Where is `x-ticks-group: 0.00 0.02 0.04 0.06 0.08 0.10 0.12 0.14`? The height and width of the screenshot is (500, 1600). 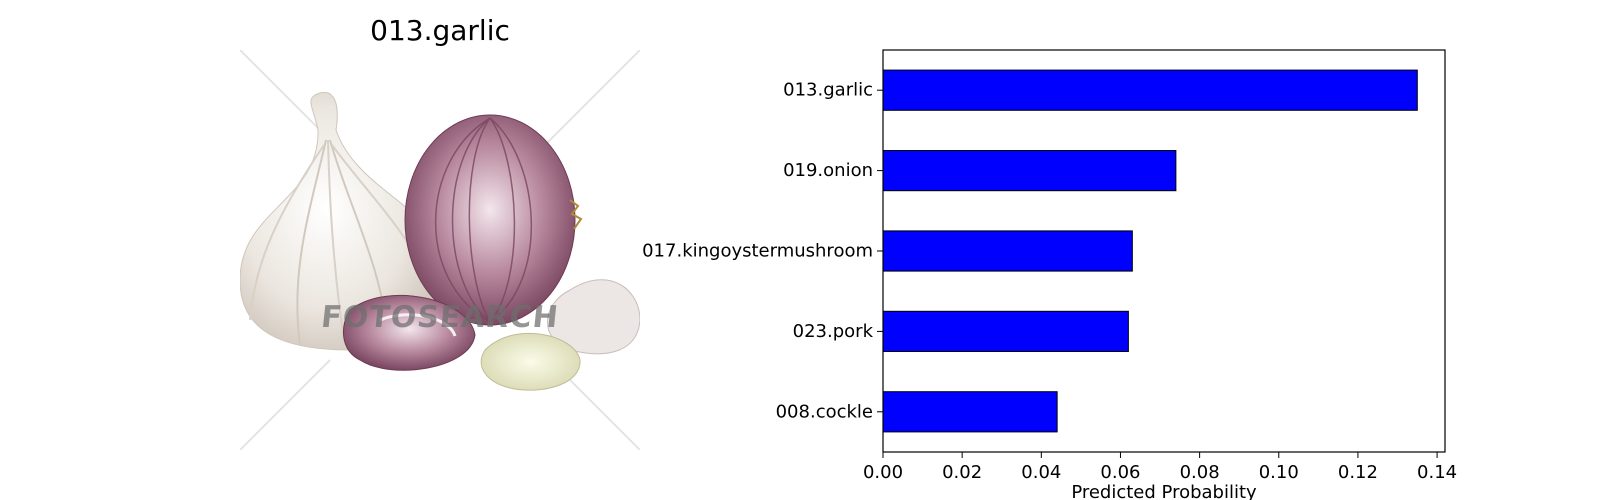
x-ticks-group: 0.00 0.02 0.04 0.06 0.08 0.10 0.12 0.14 is located at coordinates (1160, 467).